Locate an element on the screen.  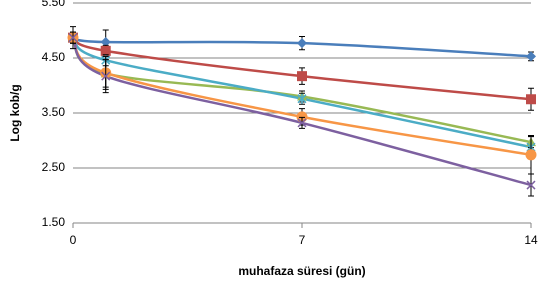
x-tick-label: 14 is located at coordinates (531, 240).